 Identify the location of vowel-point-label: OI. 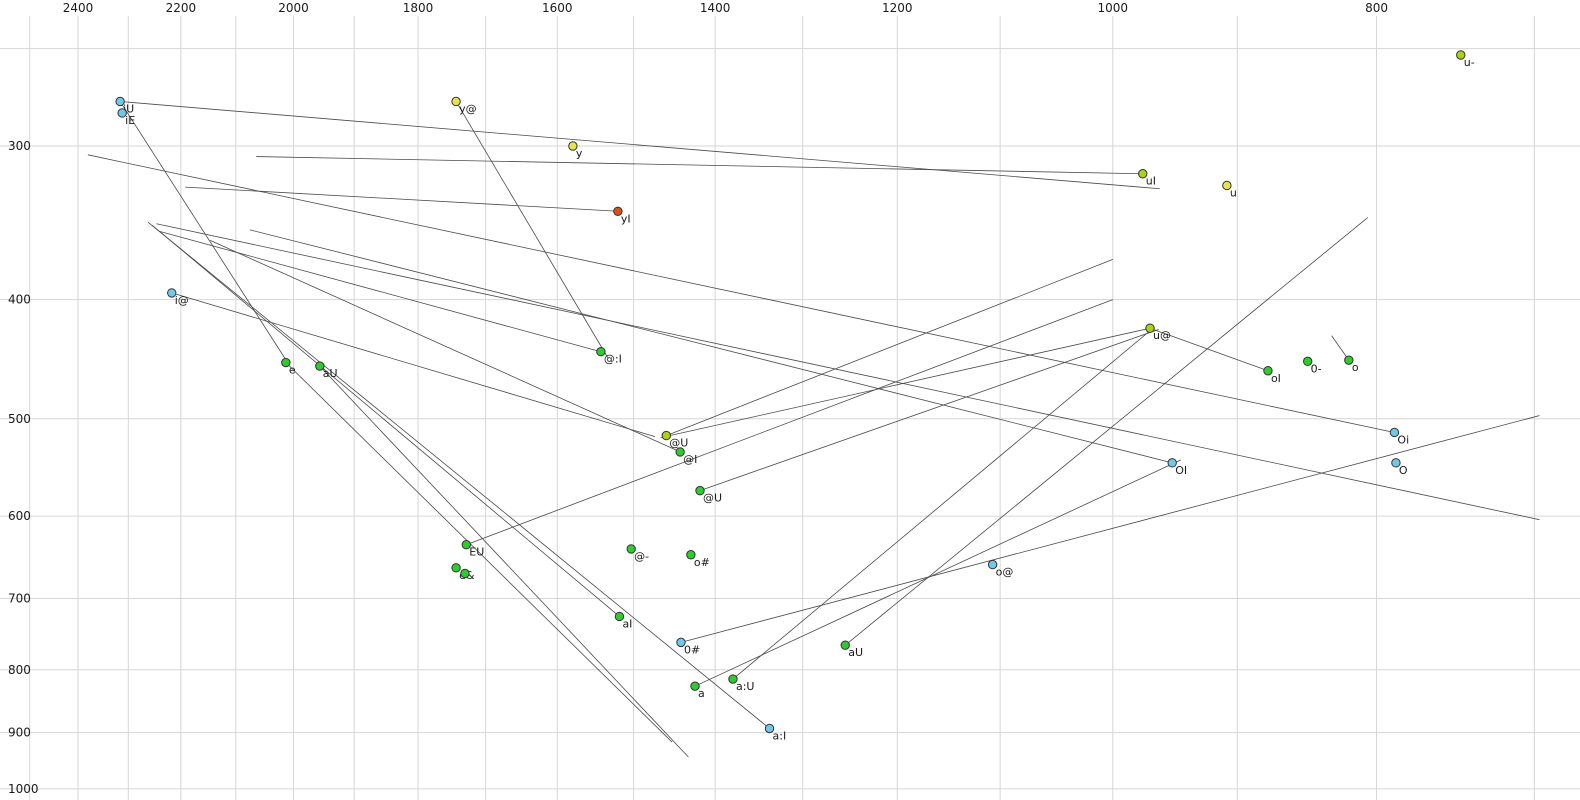
(1181, 470).